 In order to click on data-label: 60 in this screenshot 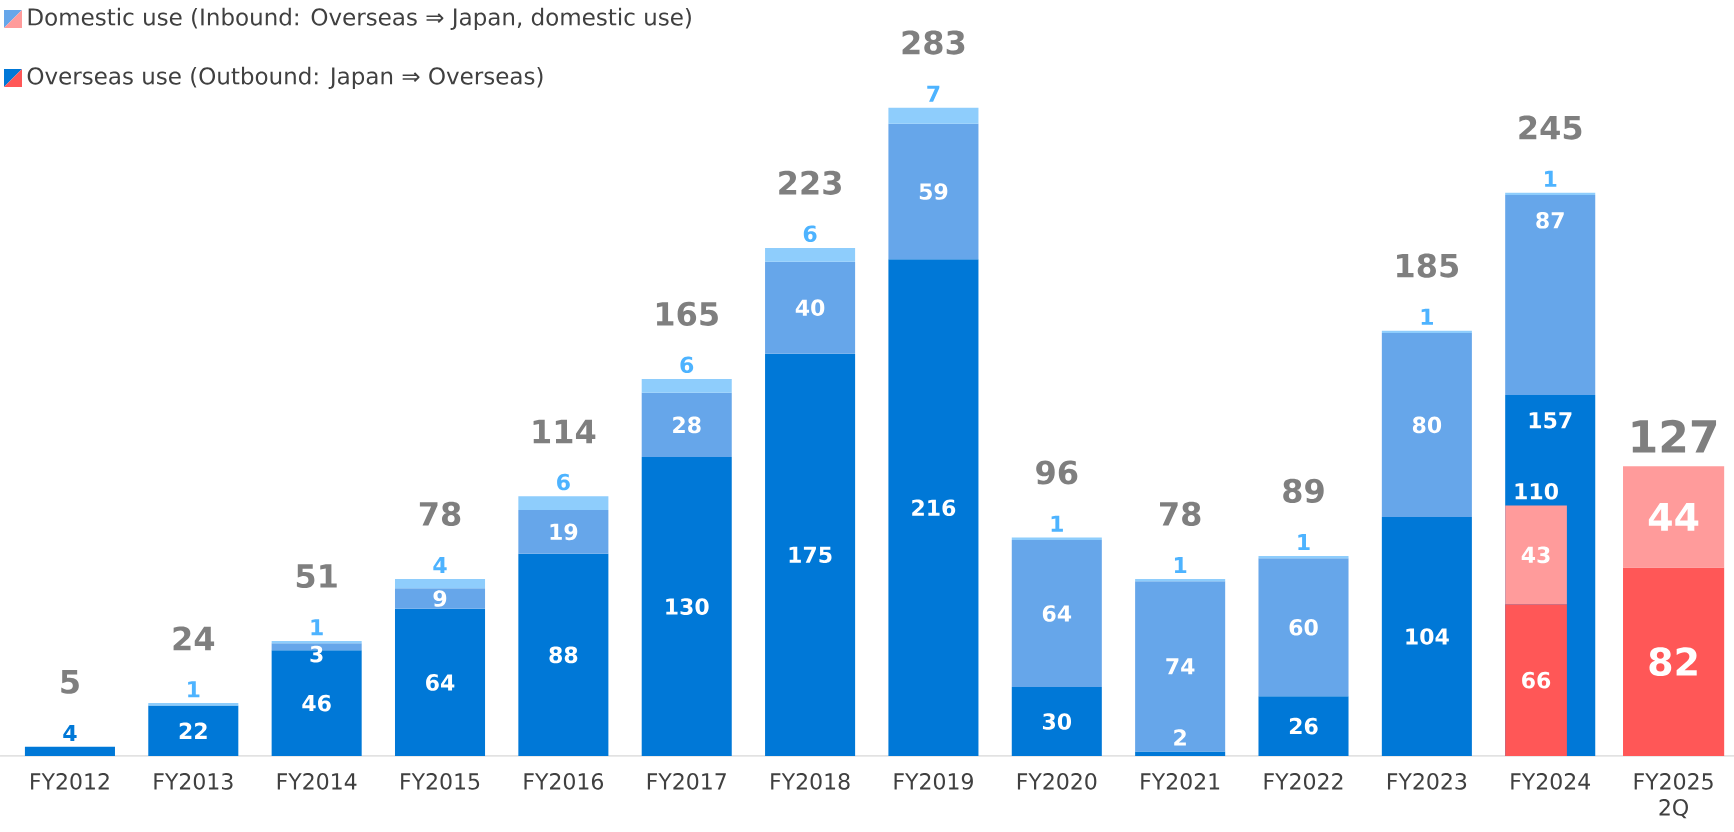, I will do `click(1303, 627)`.